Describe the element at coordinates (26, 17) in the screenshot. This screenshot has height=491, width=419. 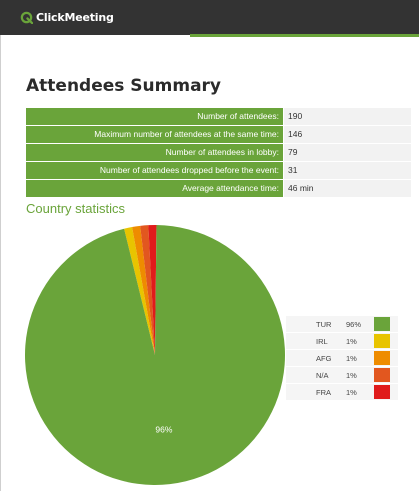
I see `clickmeeting-logo-icon` at that location.